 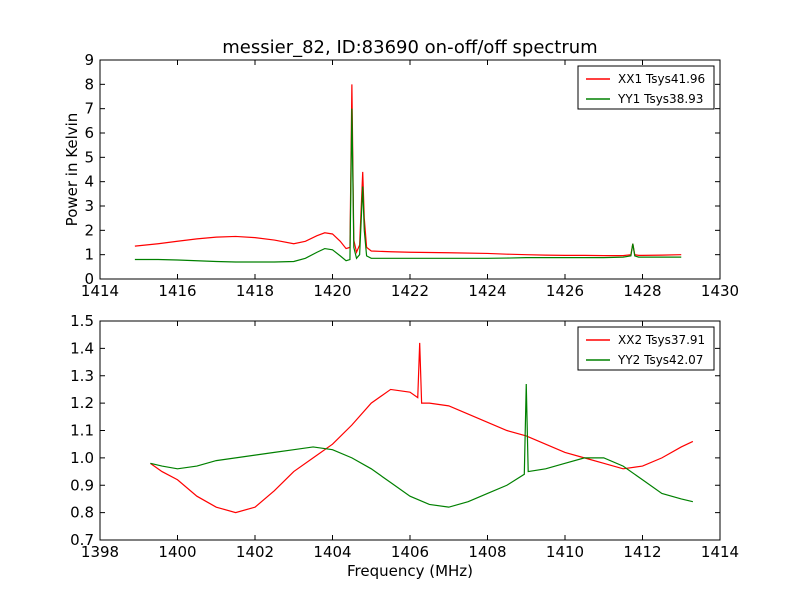 I want to click on legend-label-2: YY2 Tsys42.07, so click(x=660, y=360).